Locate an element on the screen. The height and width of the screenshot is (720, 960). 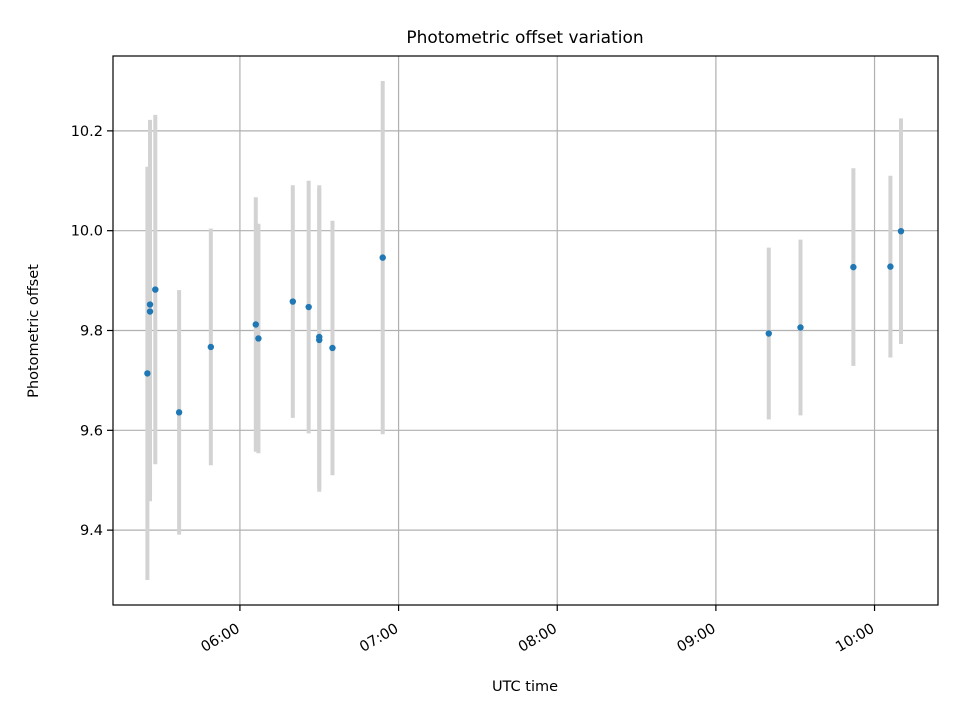
y-tick-label: 9.6 is located at coordinates (91, 431).